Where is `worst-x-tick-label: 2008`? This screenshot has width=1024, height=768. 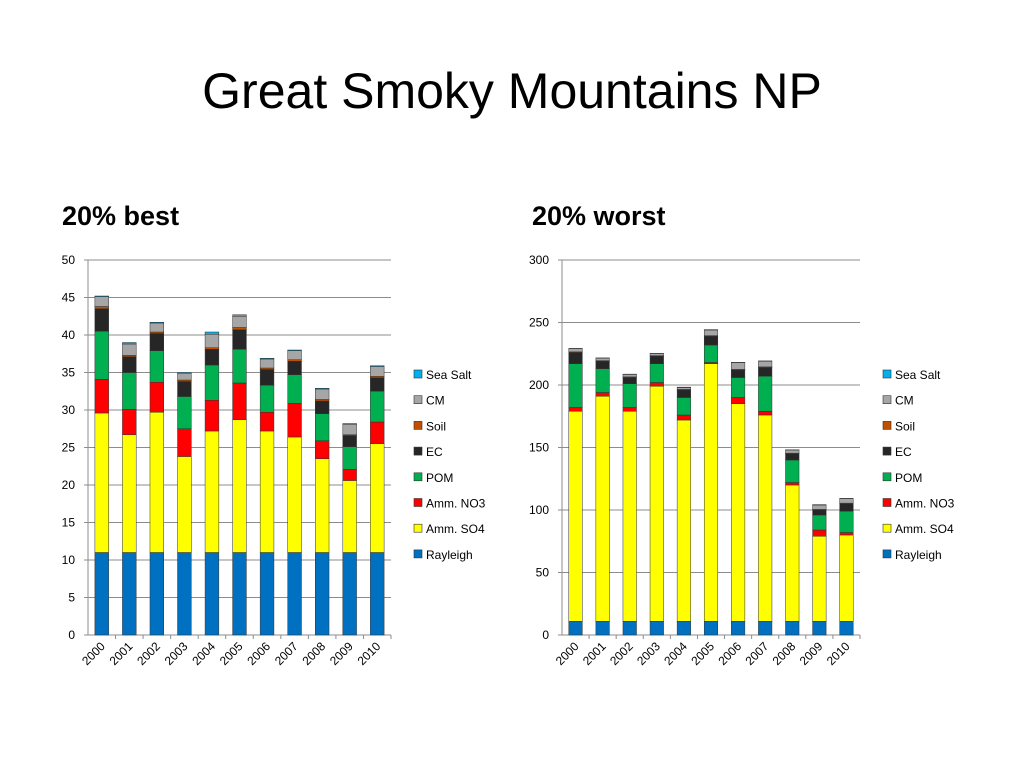 worst-x-tick-label: 2008 is located at coordinates (784, 653).